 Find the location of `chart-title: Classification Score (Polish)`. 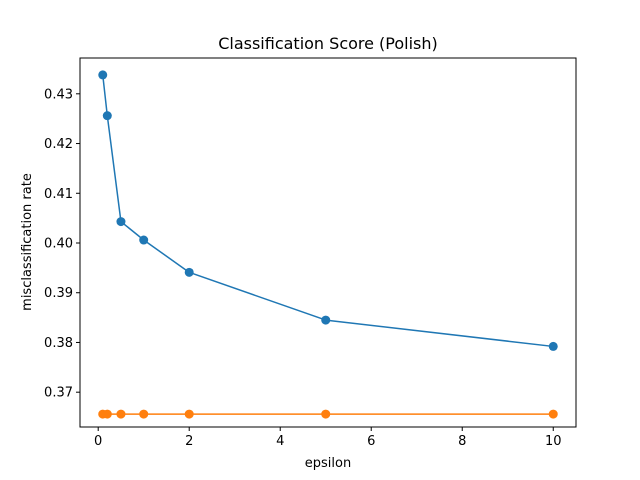

chart-title: Classification Score (Polish) is located at coordinates (328, 43).